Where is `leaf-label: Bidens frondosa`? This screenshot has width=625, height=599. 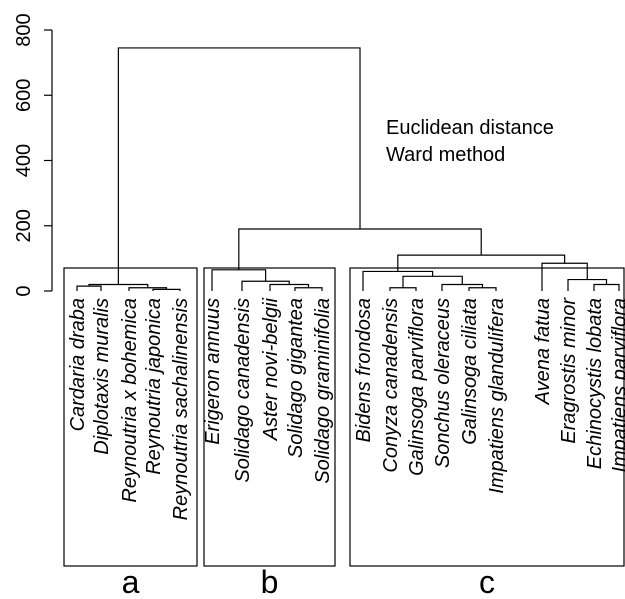 leaf-label: Bidens frondosa is located at coordinates (364, 370).